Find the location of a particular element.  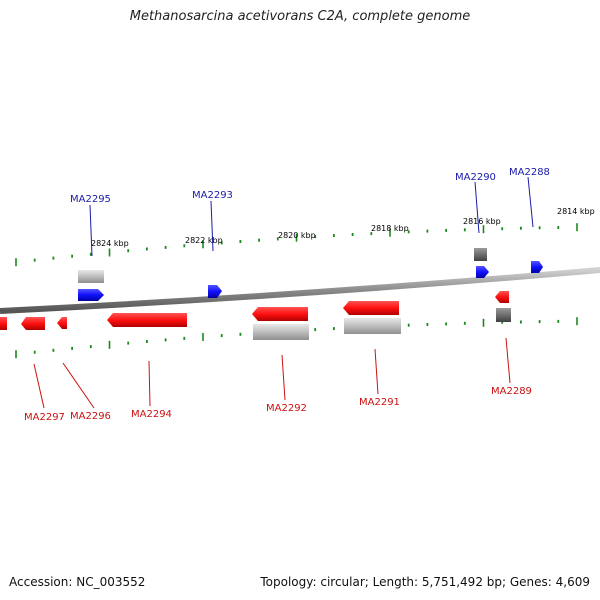

kbp-label: 2820 kbp is located at coordinates (297, 235).